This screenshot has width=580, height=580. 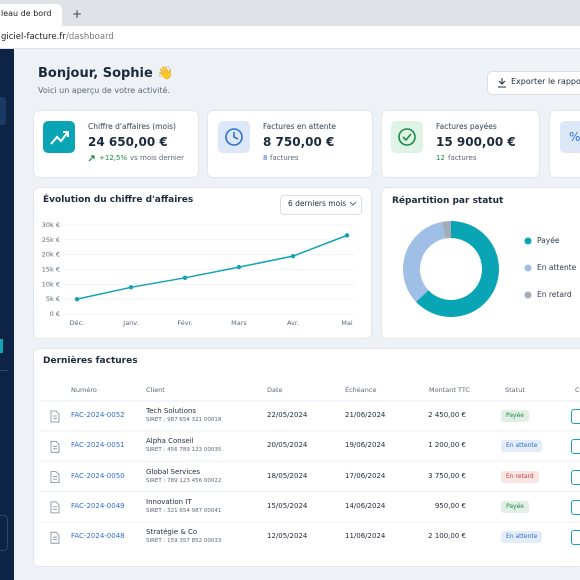 I want to click on period-dropdown-label: 6 derniers mois, so click(x=317, y=203).